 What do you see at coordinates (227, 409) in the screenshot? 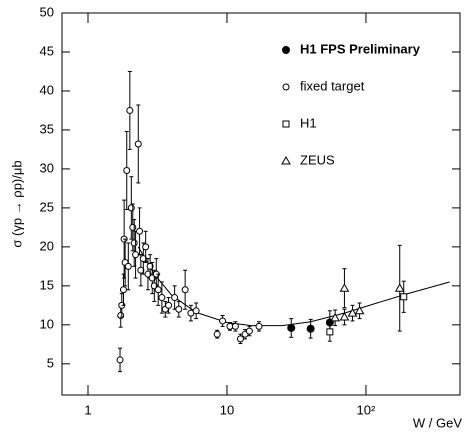
I see `x-tick-label: 10` at bounding box center [227, 409].